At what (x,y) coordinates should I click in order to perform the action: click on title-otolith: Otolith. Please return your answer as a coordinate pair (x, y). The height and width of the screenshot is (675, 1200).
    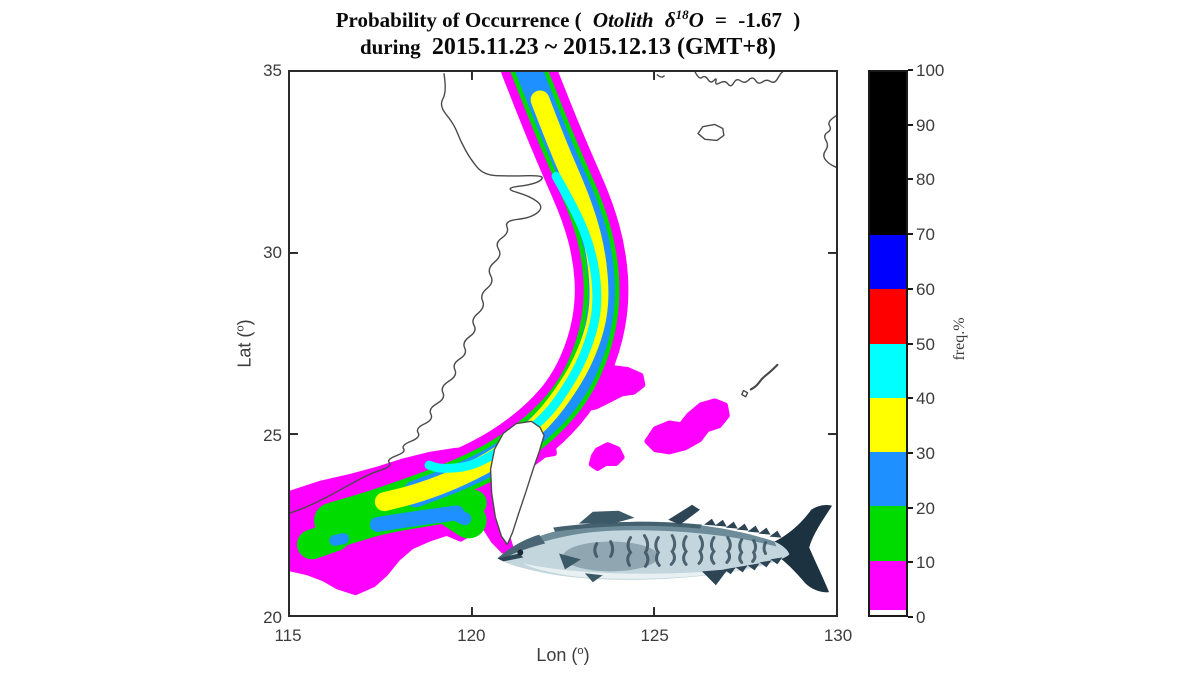
    Looking at the image, I should click on (623, 20).